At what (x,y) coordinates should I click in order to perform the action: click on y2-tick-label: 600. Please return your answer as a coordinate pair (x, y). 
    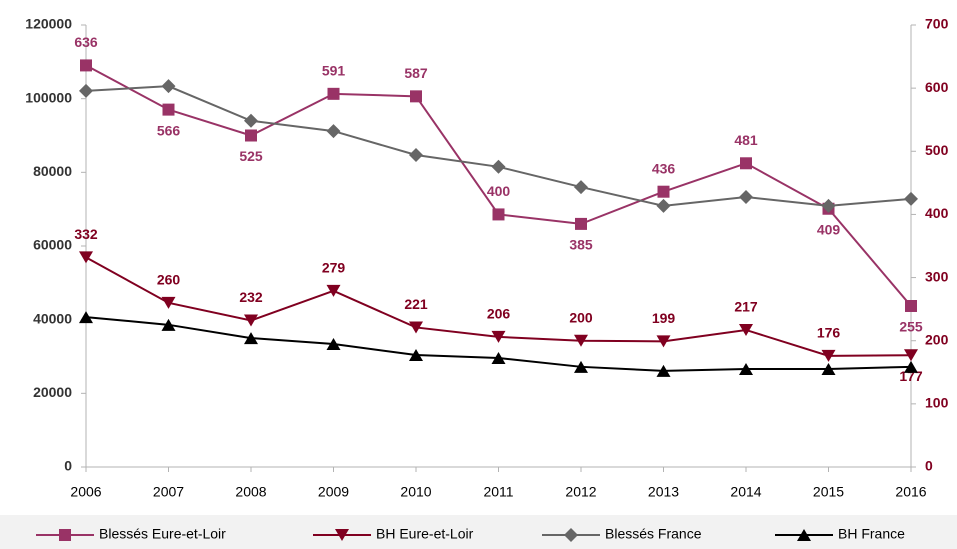
    Looking at the image, I should click on (937, 87).